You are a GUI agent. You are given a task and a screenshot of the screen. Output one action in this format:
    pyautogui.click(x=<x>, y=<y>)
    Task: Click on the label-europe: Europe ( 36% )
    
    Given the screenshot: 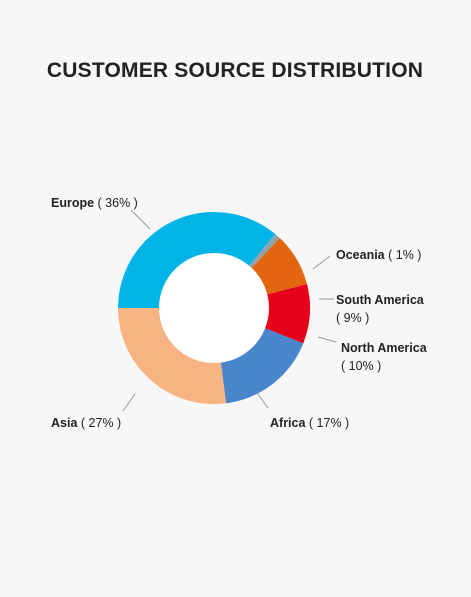 What is the action you would take?
    pyautogui.click(x=94, y=203)
    